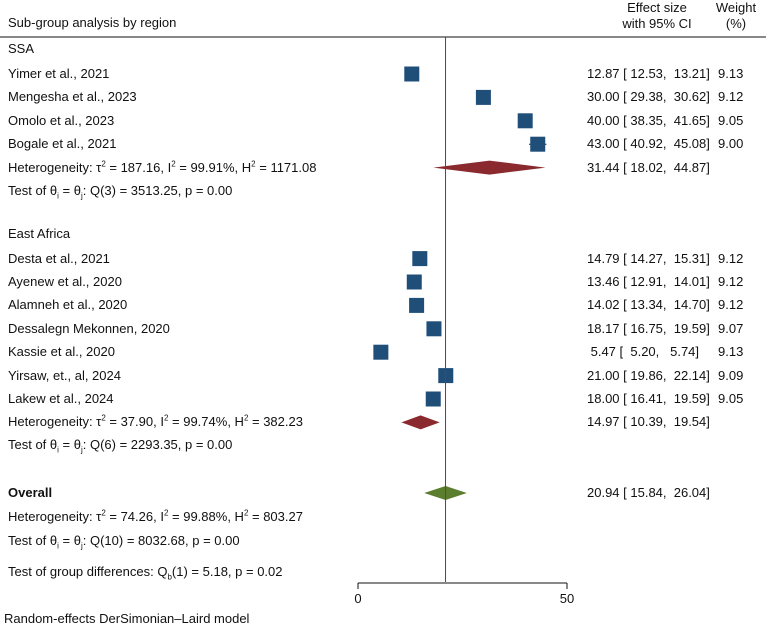 The image size is (766, 627). I want to click on study-ci-text: 14.02 [ 13.34, 14.70], so click(648, 305).